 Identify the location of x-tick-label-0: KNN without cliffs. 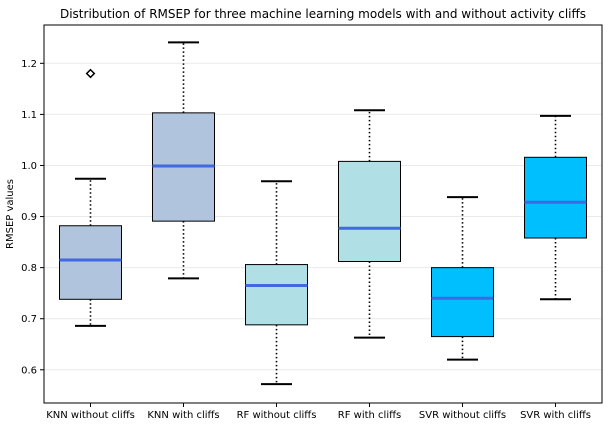
(90, 415).